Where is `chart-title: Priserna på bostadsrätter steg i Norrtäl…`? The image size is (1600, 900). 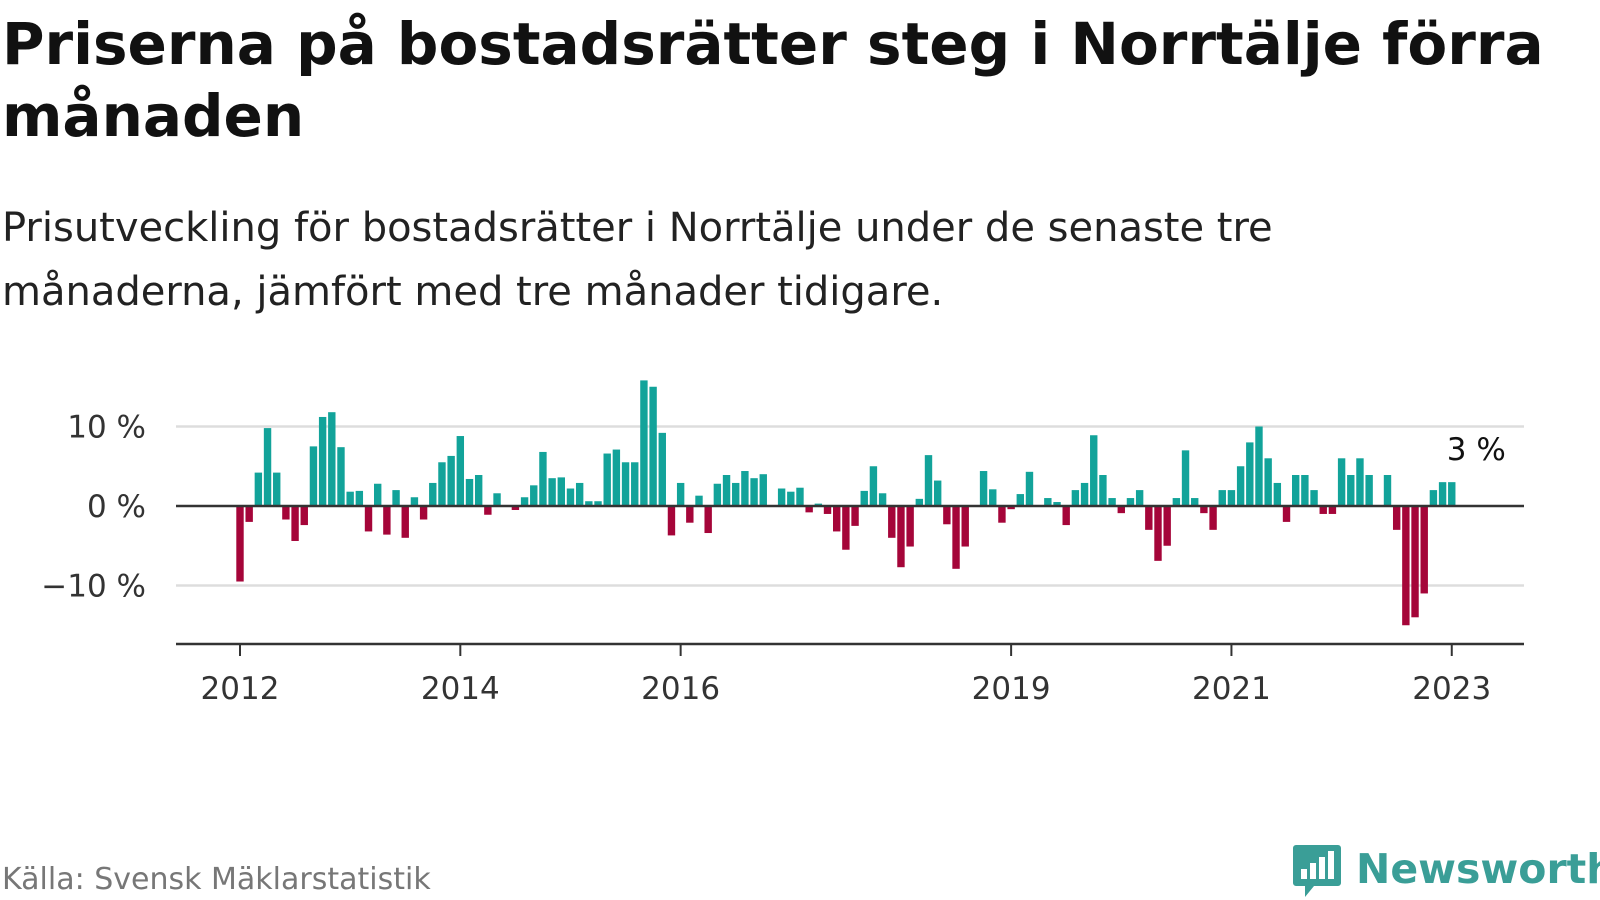 chart-title: Priserna på bostadsrätter steg i Norrtäl… is located at coordinates (773, 80).